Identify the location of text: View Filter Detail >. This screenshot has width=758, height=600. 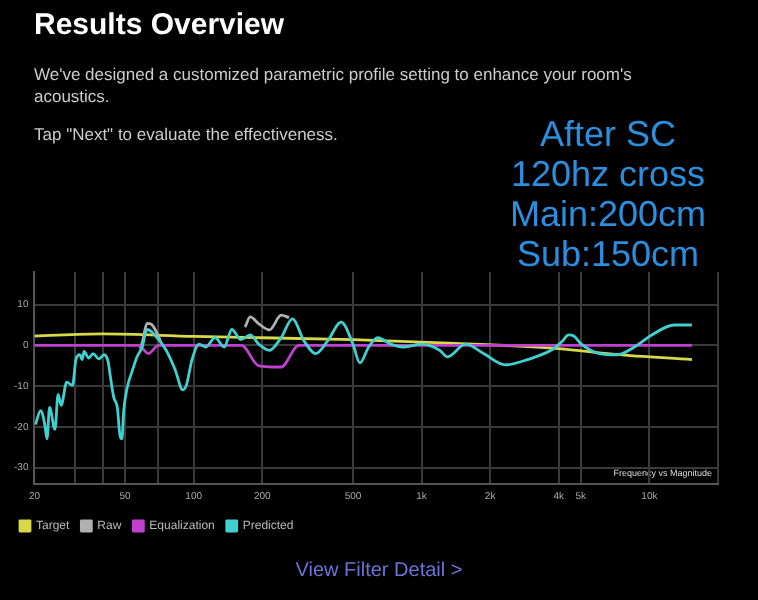
(379, 571).